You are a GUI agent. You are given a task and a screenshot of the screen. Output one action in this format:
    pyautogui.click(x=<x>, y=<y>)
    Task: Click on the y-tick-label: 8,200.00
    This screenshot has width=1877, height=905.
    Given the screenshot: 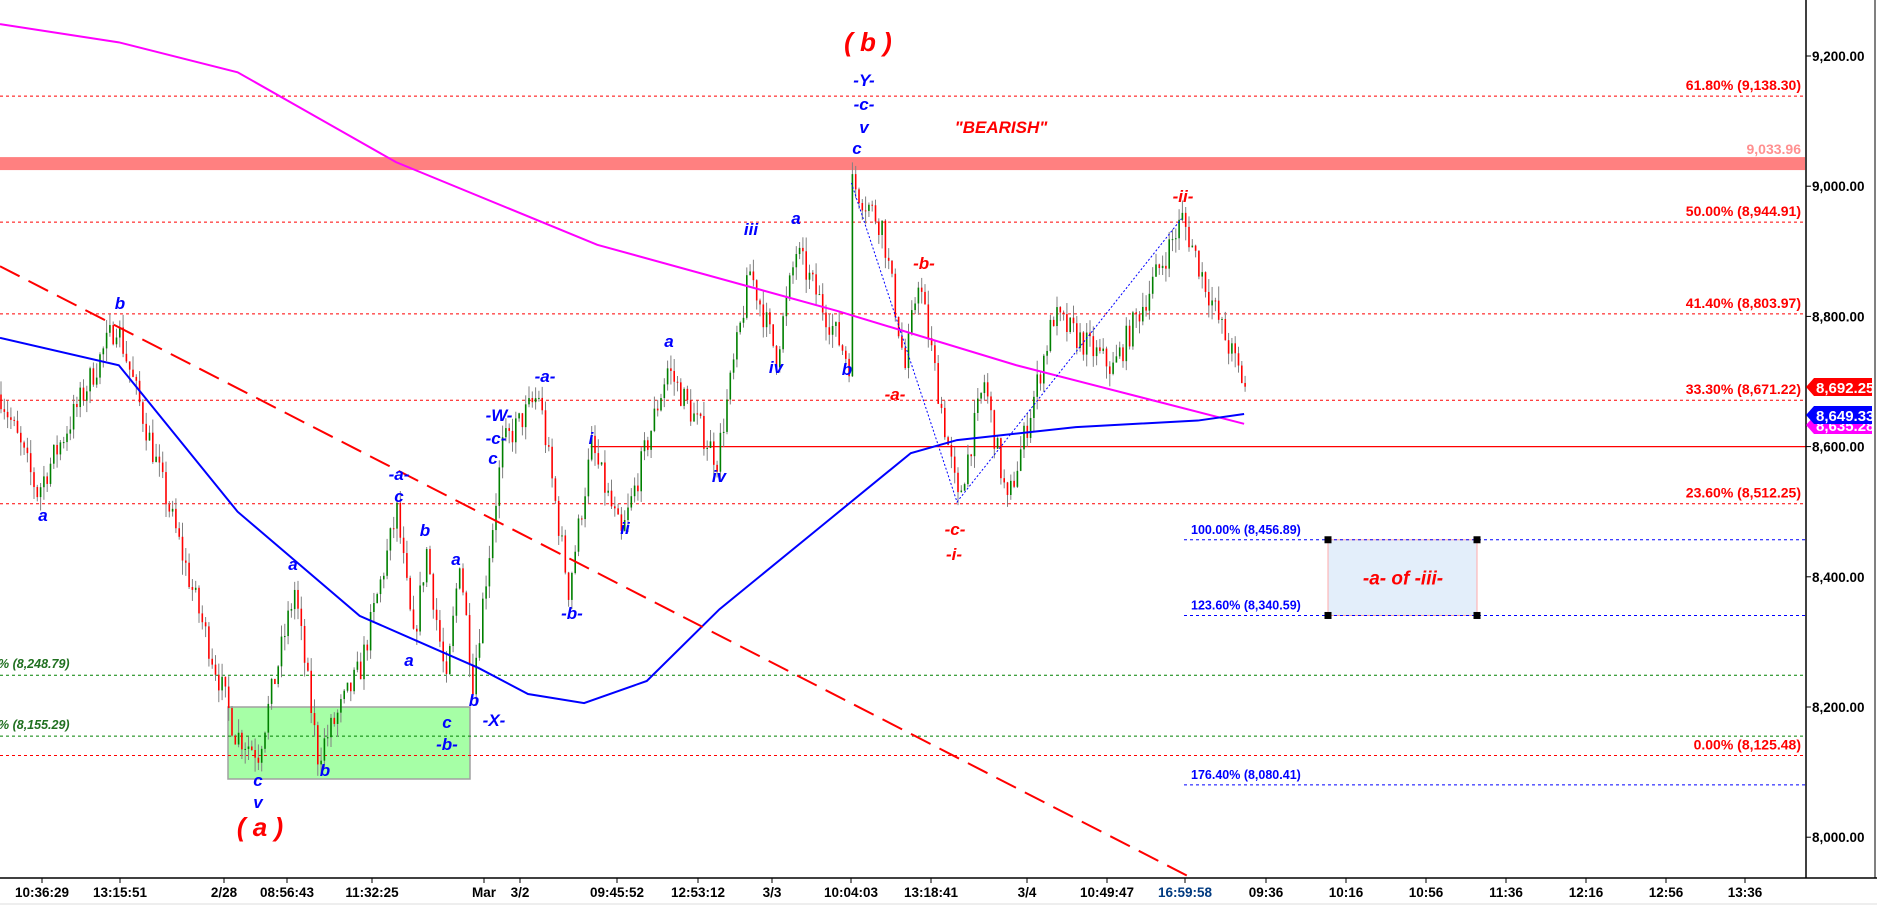 What is the action you would take?
    pyautogui.click(x=1838, y=707)
    